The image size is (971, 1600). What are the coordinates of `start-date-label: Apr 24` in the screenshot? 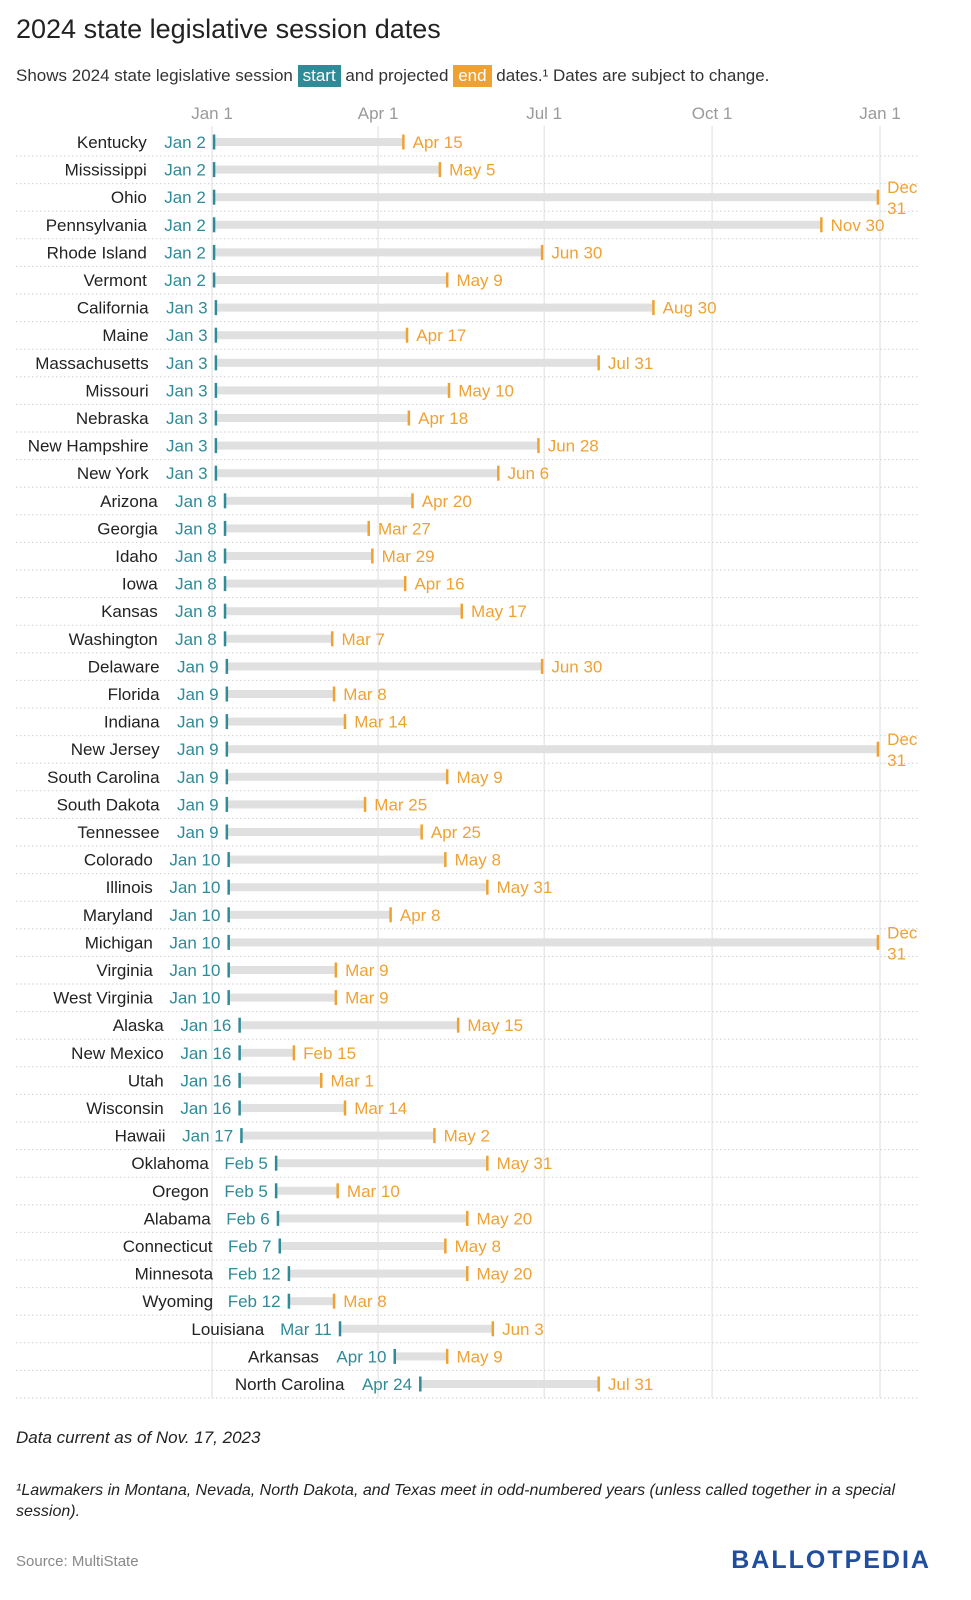 It's located at (387, 1384).